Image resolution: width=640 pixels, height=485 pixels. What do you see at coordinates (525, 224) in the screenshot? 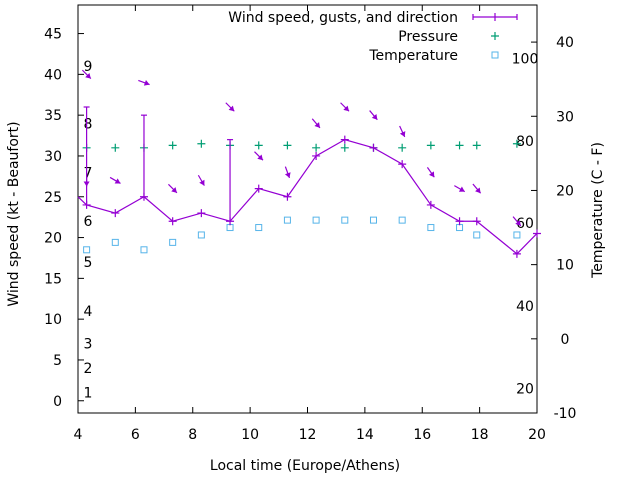
I see `fahrenheit-label: 60` at bounding box center [525, 224].